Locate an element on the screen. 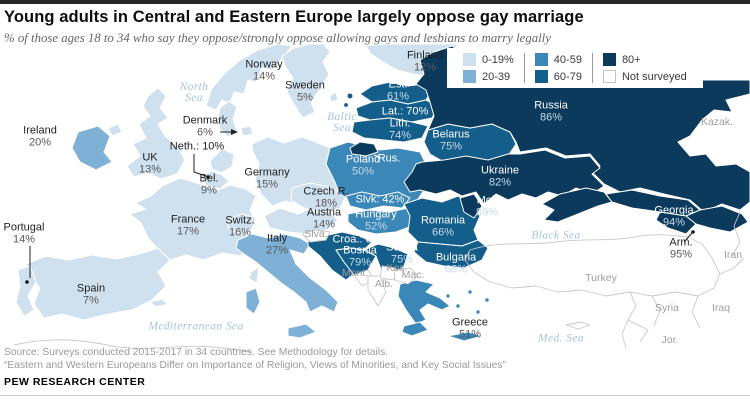  country-sweden is located at coordinates (306, 81).